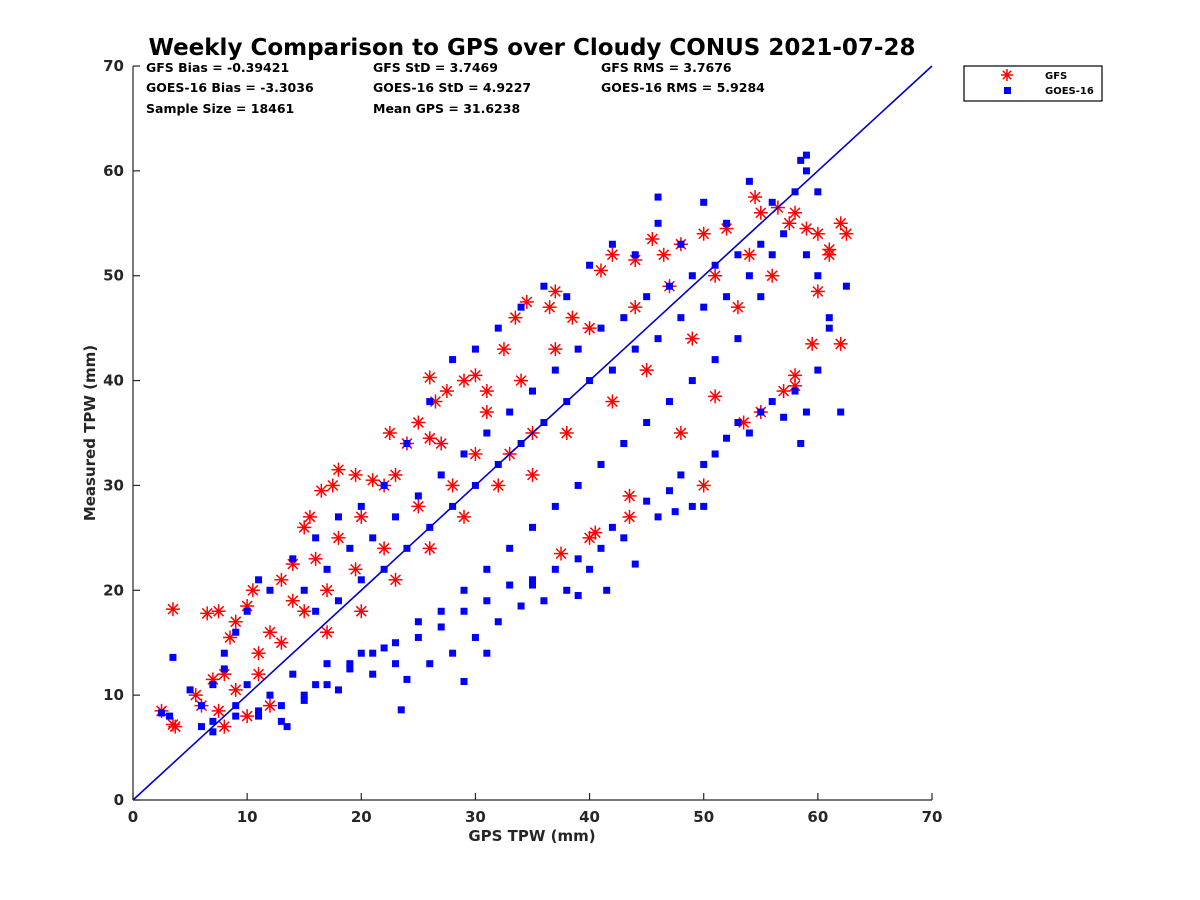  I want to click on y-tick-label-2: 20, so click(113, 590).